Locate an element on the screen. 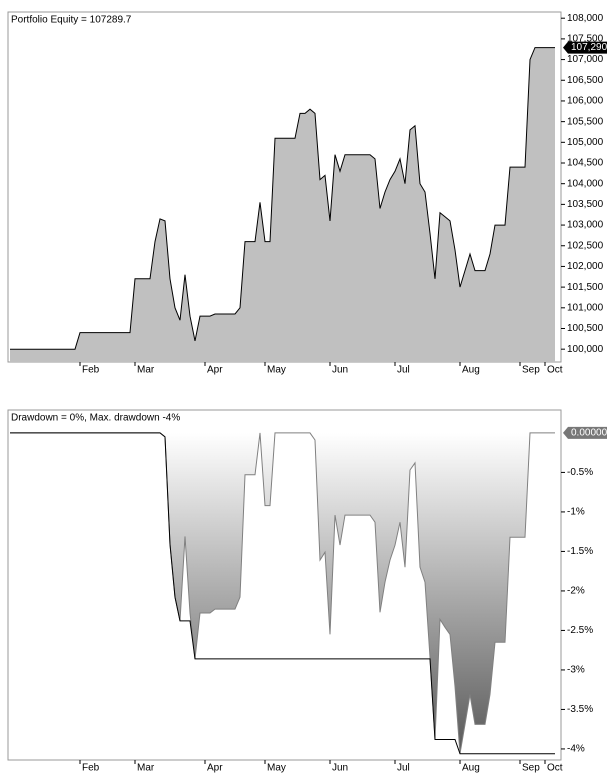 This screenshot has width=616, height=782. y-tick-label: 104,000 is located at coordinates (585, 183).